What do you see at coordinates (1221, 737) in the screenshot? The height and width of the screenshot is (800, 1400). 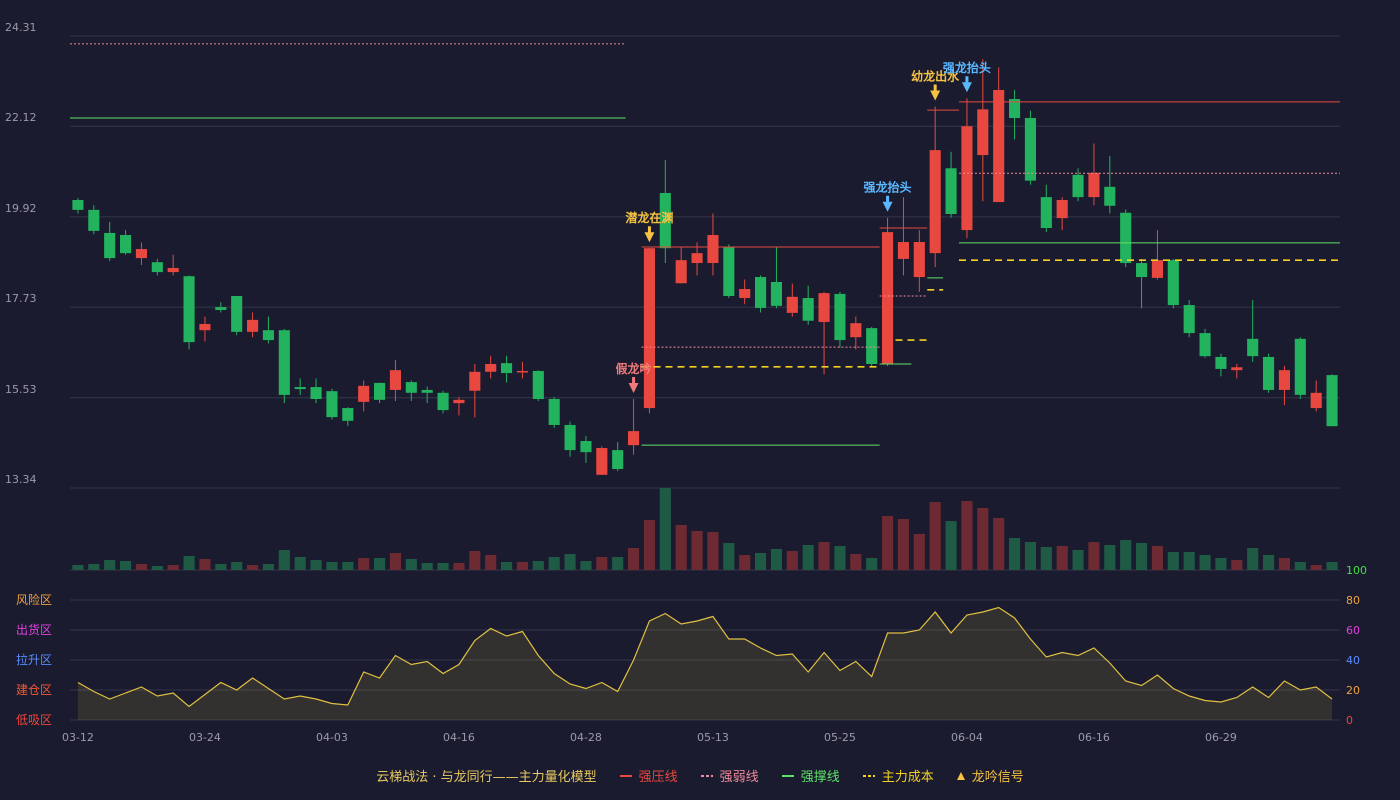 I see `x-tick-label: 06-29` at bounding box center [1221, 737].